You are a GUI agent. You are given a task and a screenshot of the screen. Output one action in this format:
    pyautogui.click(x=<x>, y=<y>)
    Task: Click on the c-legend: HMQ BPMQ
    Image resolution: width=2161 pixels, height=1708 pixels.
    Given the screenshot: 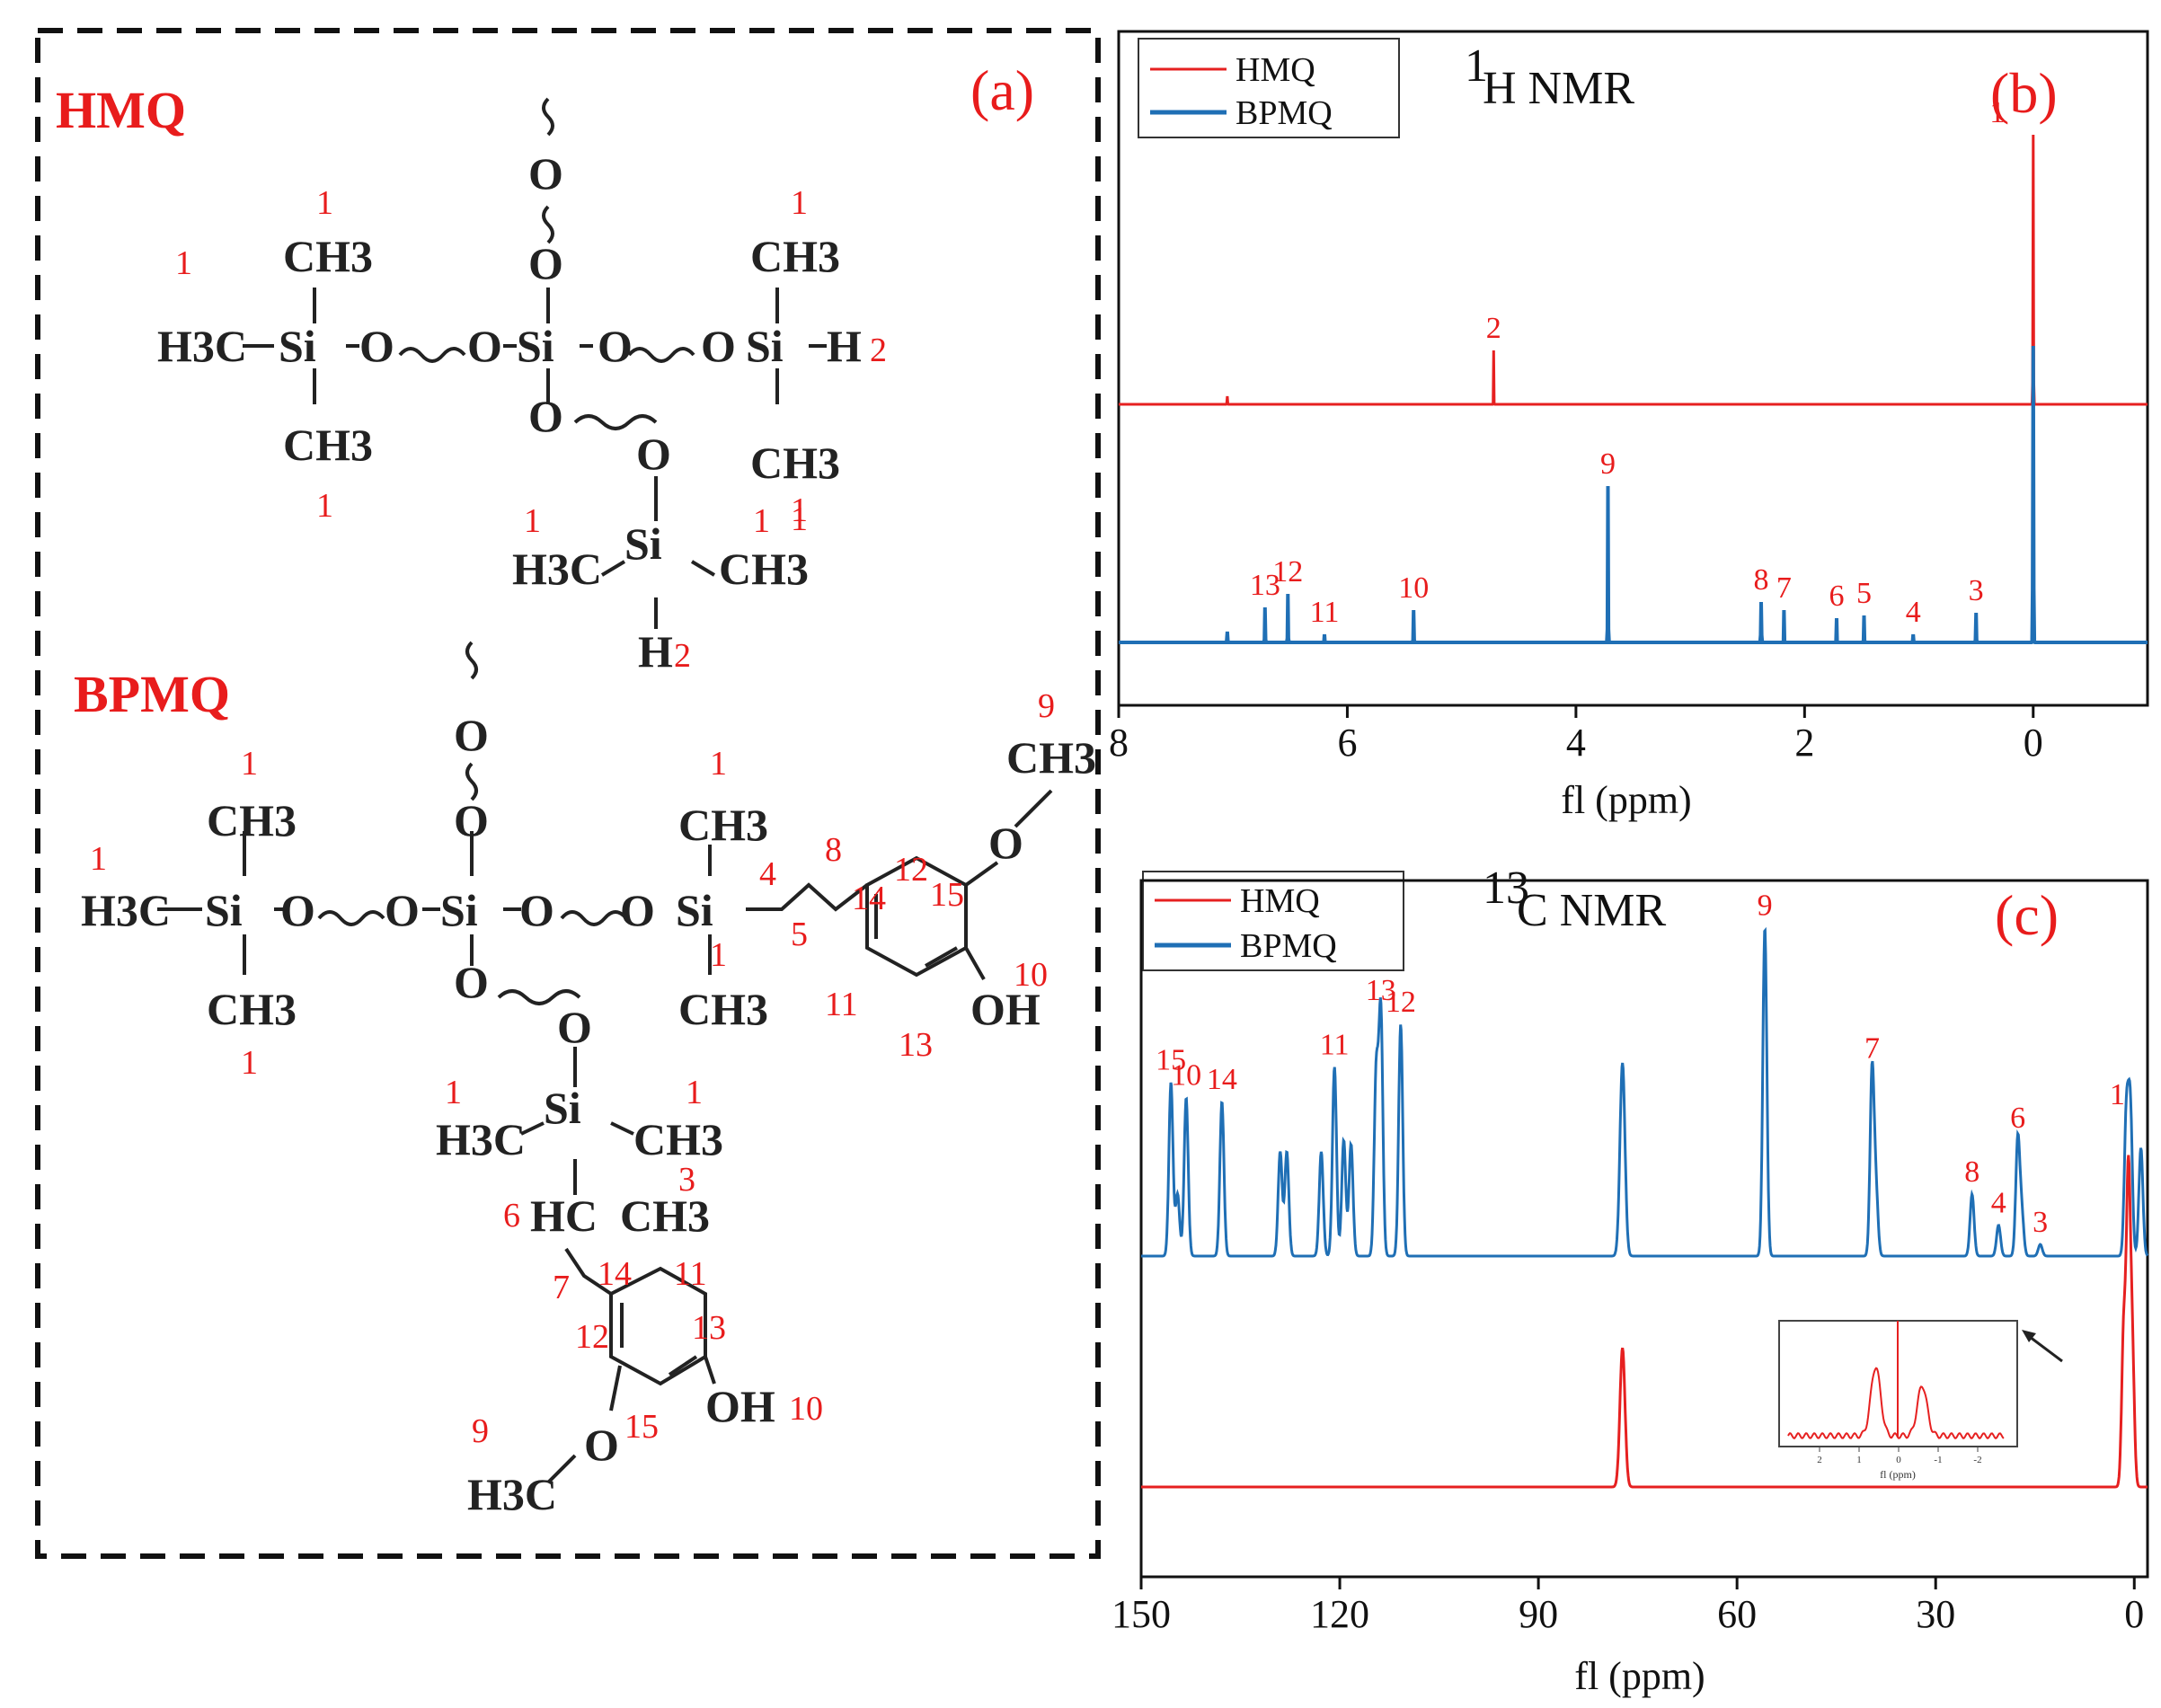 What is the action you would take?
    pyautogui.click(x=1273, y=921)
    